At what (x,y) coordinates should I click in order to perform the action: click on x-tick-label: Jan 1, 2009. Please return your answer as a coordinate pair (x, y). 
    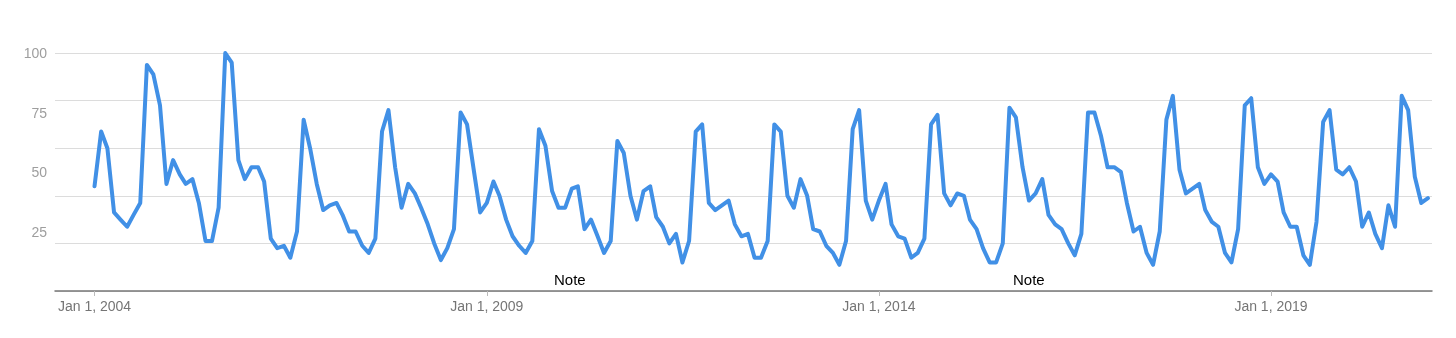
    Looking at the image, I should click on (487, 306).